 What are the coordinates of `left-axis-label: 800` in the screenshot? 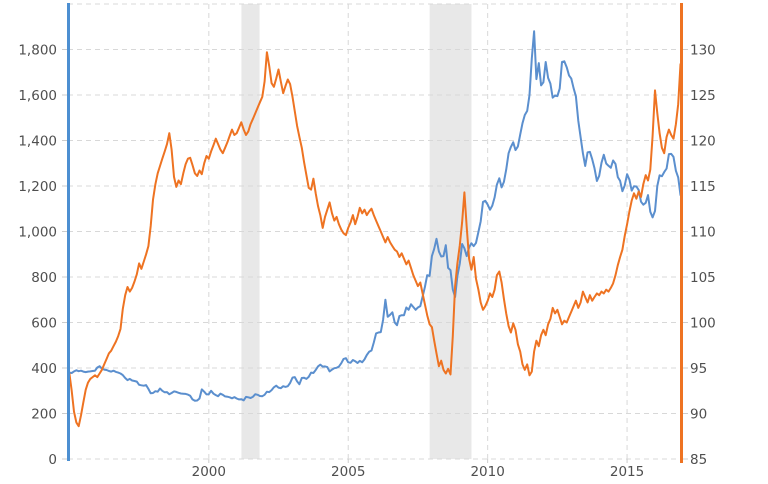 It's located at (44, 278).